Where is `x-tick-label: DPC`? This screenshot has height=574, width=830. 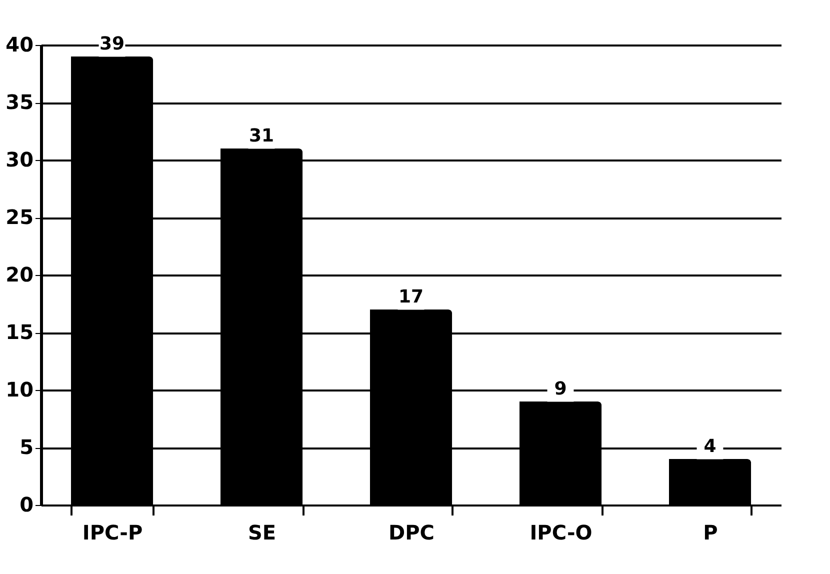
x-tick-label: DPC is located at coordinates (411, 532).